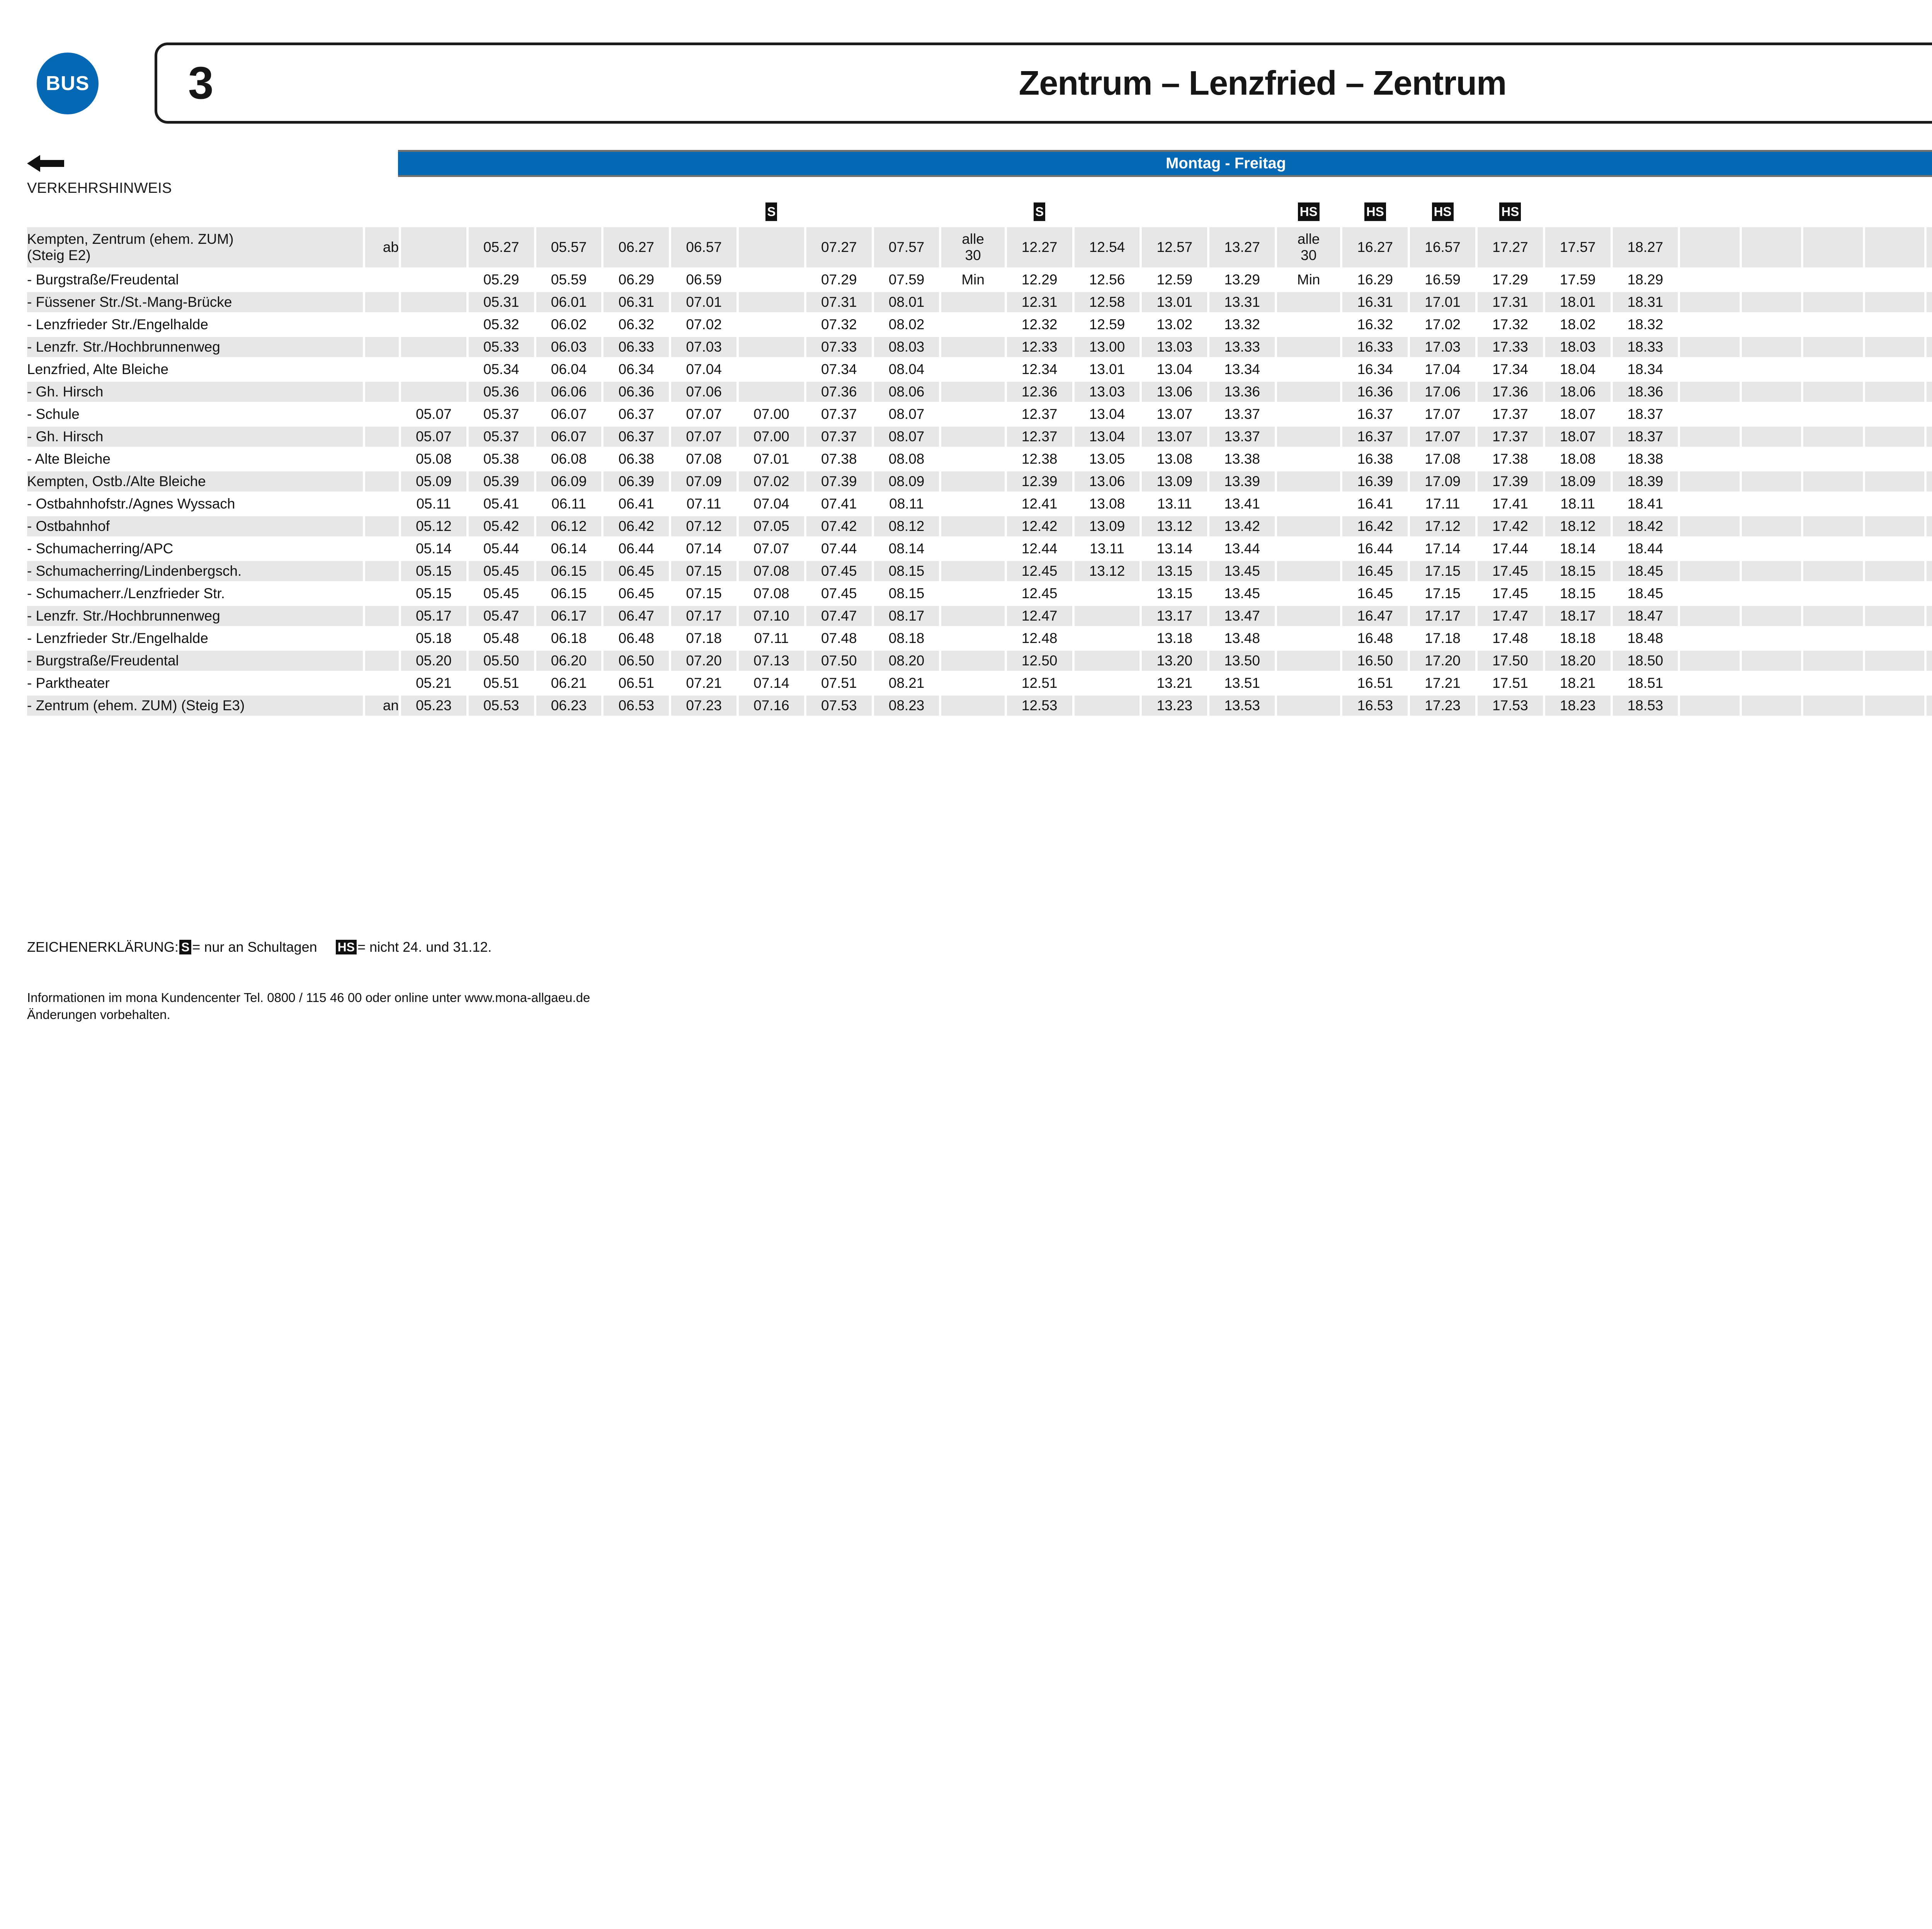  I want to click on departure-time-cell: 06.07, so click(569, 414).